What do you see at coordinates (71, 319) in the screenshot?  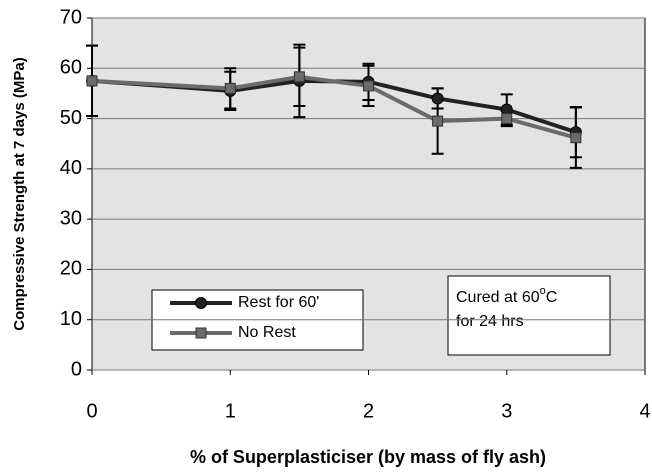 I see `y-tick-label: 10` at bounding box center [71, 319].